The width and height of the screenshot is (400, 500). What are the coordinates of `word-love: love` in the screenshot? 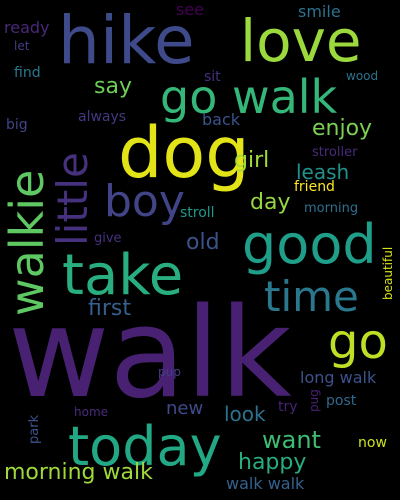 It's located at (301, 41).